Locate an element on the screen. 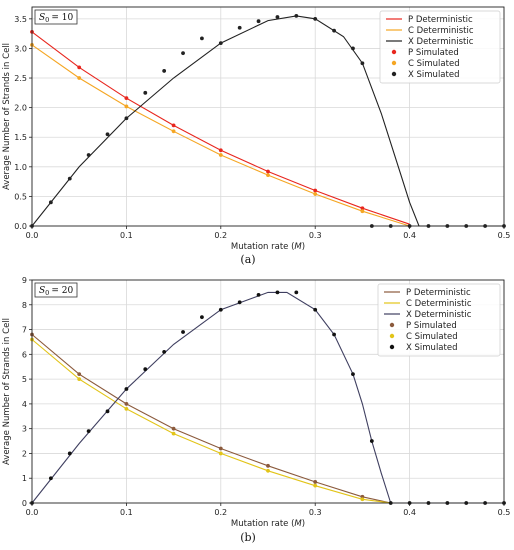  y-tick-label: 0.0 is located at coordinates (20, 226).